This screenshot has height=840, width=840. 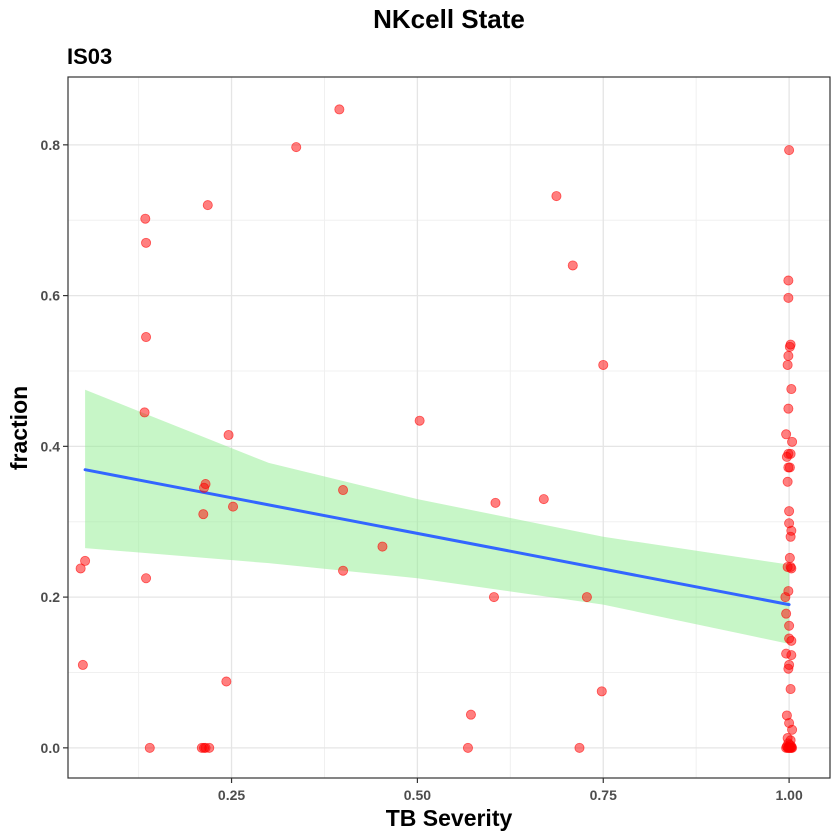 I want to click on y-axis-title: fraction, so click(x=19, y=428).